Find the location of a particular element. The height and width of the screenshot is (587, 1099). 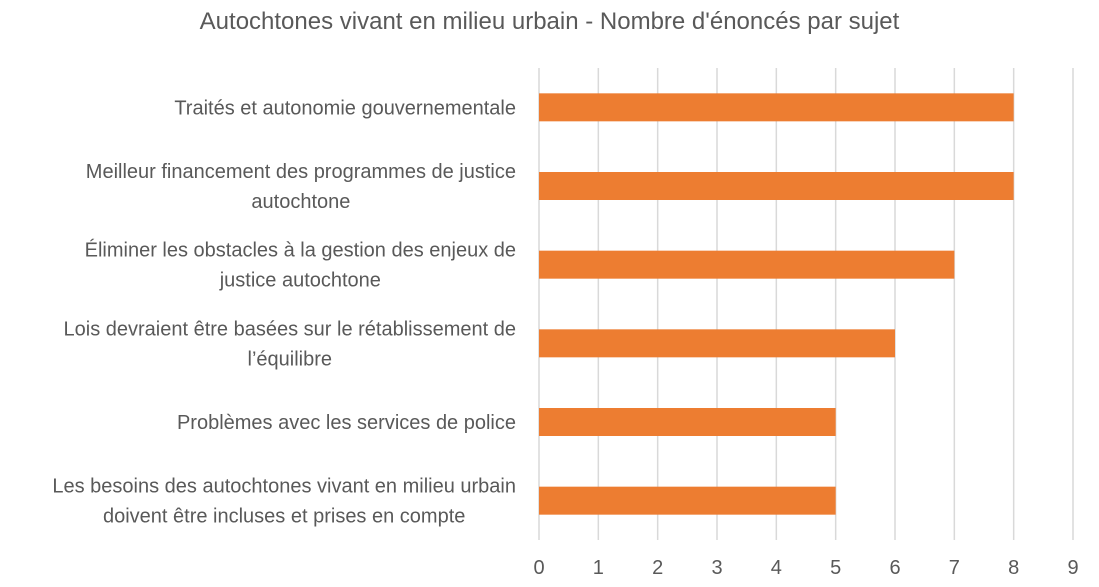

x-tick-label: 1 is located at coordinates (598, 568).